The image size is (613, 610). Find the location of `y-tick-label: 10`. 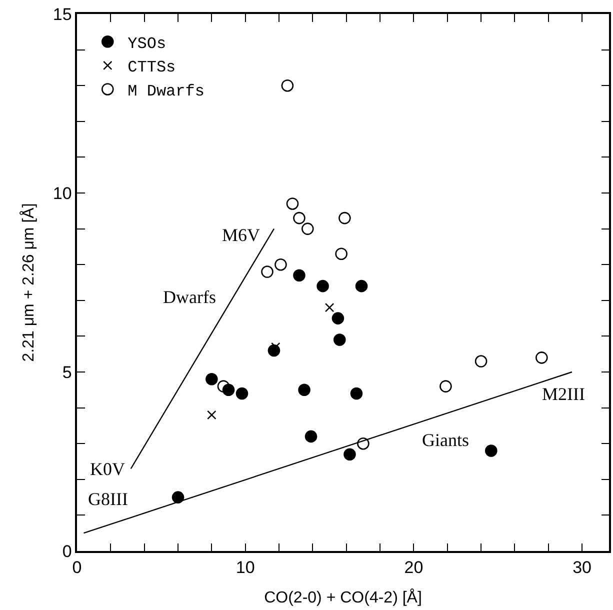

y-tick-label: 10 is located at coordinates (62, 193).